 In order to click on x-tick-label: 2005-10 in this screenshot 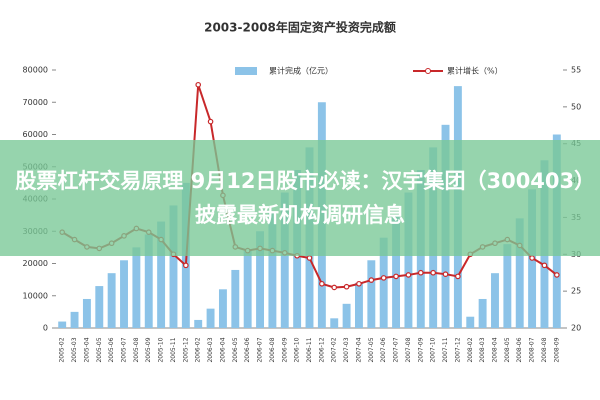, I will do `click(161, 349)`.